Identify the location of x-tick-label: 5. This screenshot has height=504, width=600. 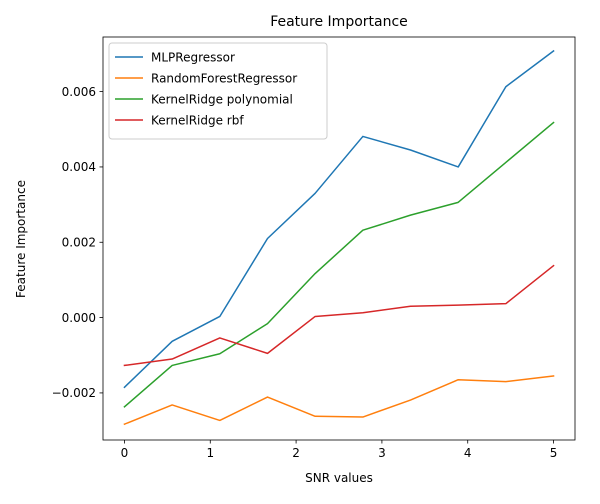
(554, 453).